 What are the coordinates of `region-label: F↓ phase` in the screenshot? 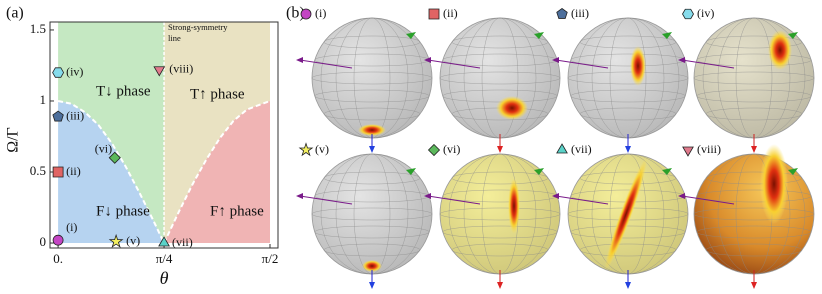 It's located at (123, 211).